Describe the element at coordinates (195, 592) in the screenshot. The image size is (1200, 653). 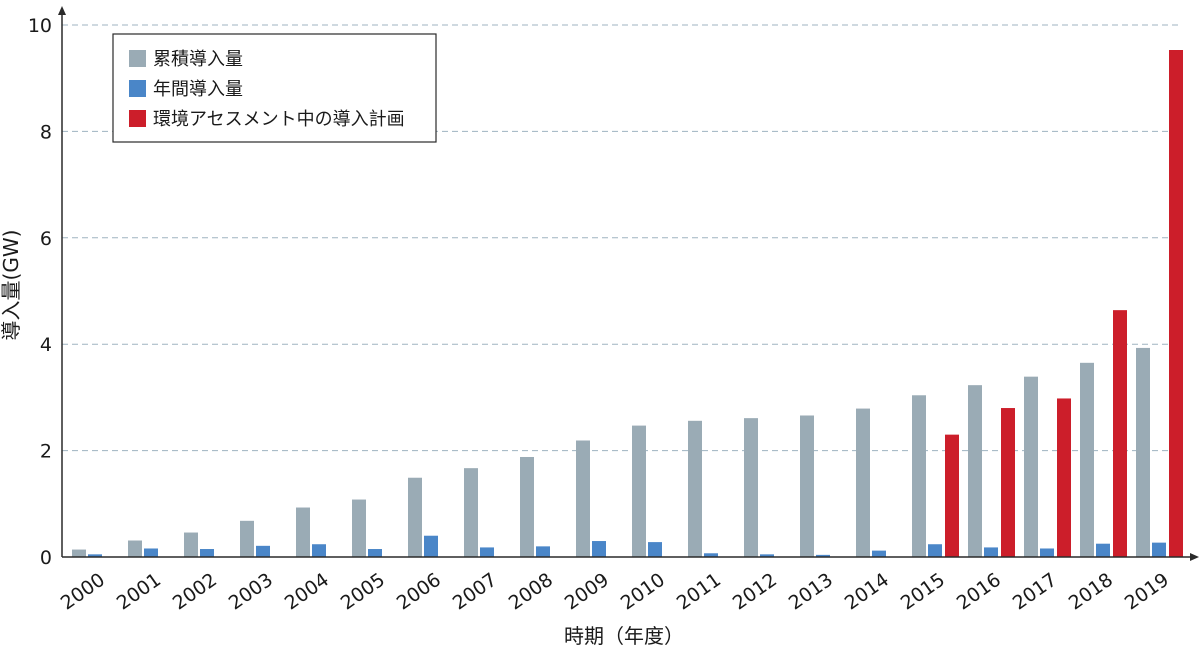
I see `x-tick-label: 2002` at that location.